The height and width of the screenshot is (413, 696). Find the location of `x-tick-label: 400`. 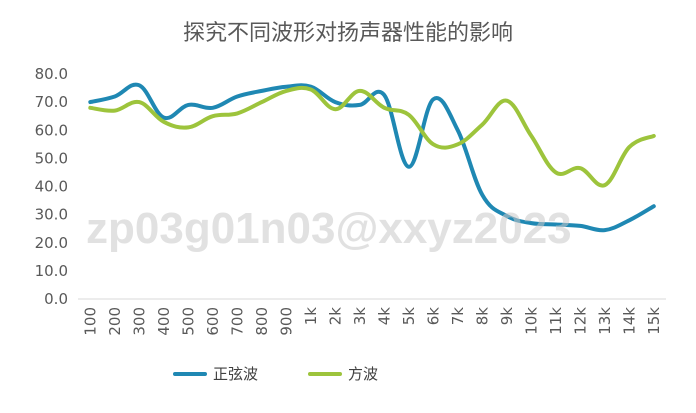

x-tick-label: 400 is located at coordinates (164, 321).